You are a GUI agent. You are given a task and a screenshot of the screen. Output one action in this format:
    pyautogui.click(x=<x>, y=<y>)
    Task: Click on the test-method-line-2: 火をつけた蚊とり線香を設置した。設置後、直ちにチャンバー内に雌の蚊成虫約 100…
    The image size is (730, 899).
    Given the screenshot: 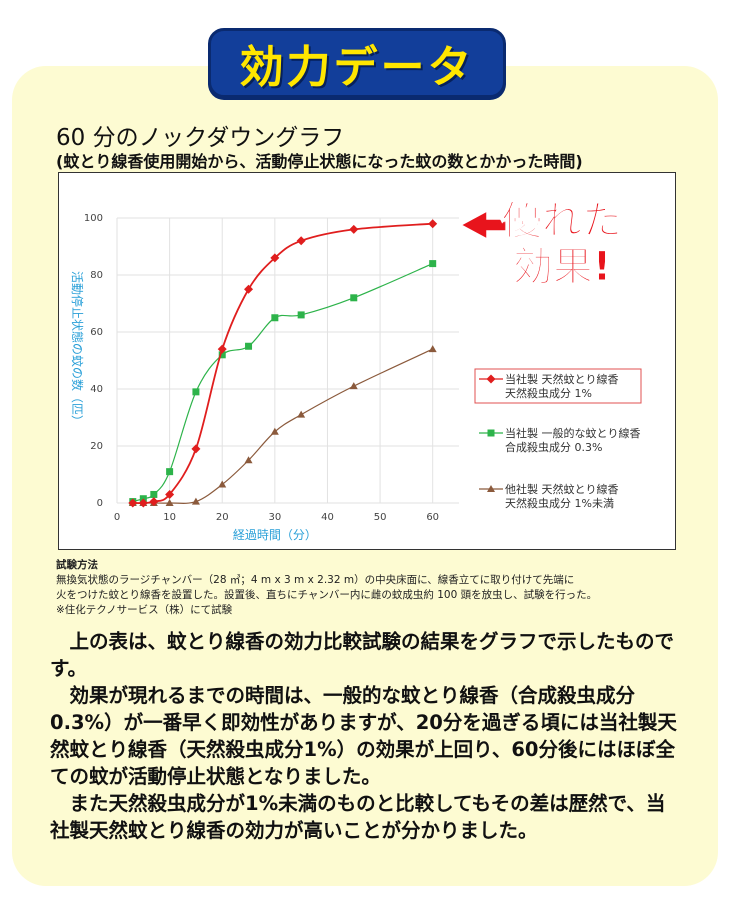 What is the action you would take?
    pyautogui.click(x=327, y=595)
    